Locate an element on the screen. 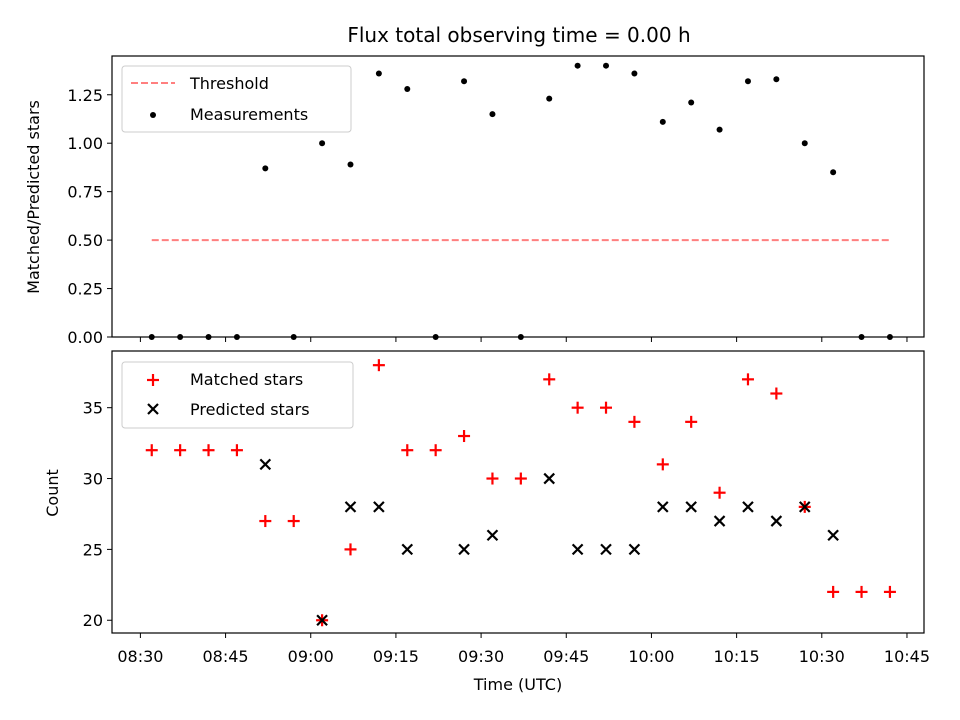 This screenshot has height=720, width=960. bottom-legend-box is located at coordinates (237, 395).